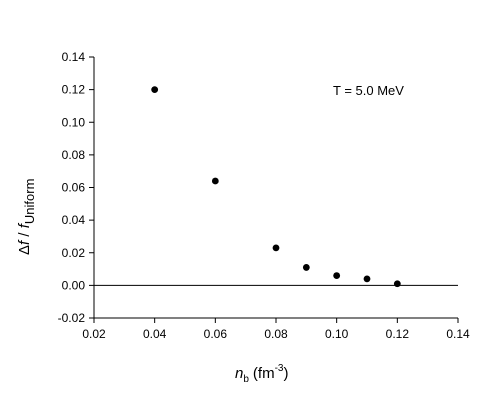  Describe the element at coordinates (246, 379) in the screenshot. I see `x-axis-label-sub: b` at that location.